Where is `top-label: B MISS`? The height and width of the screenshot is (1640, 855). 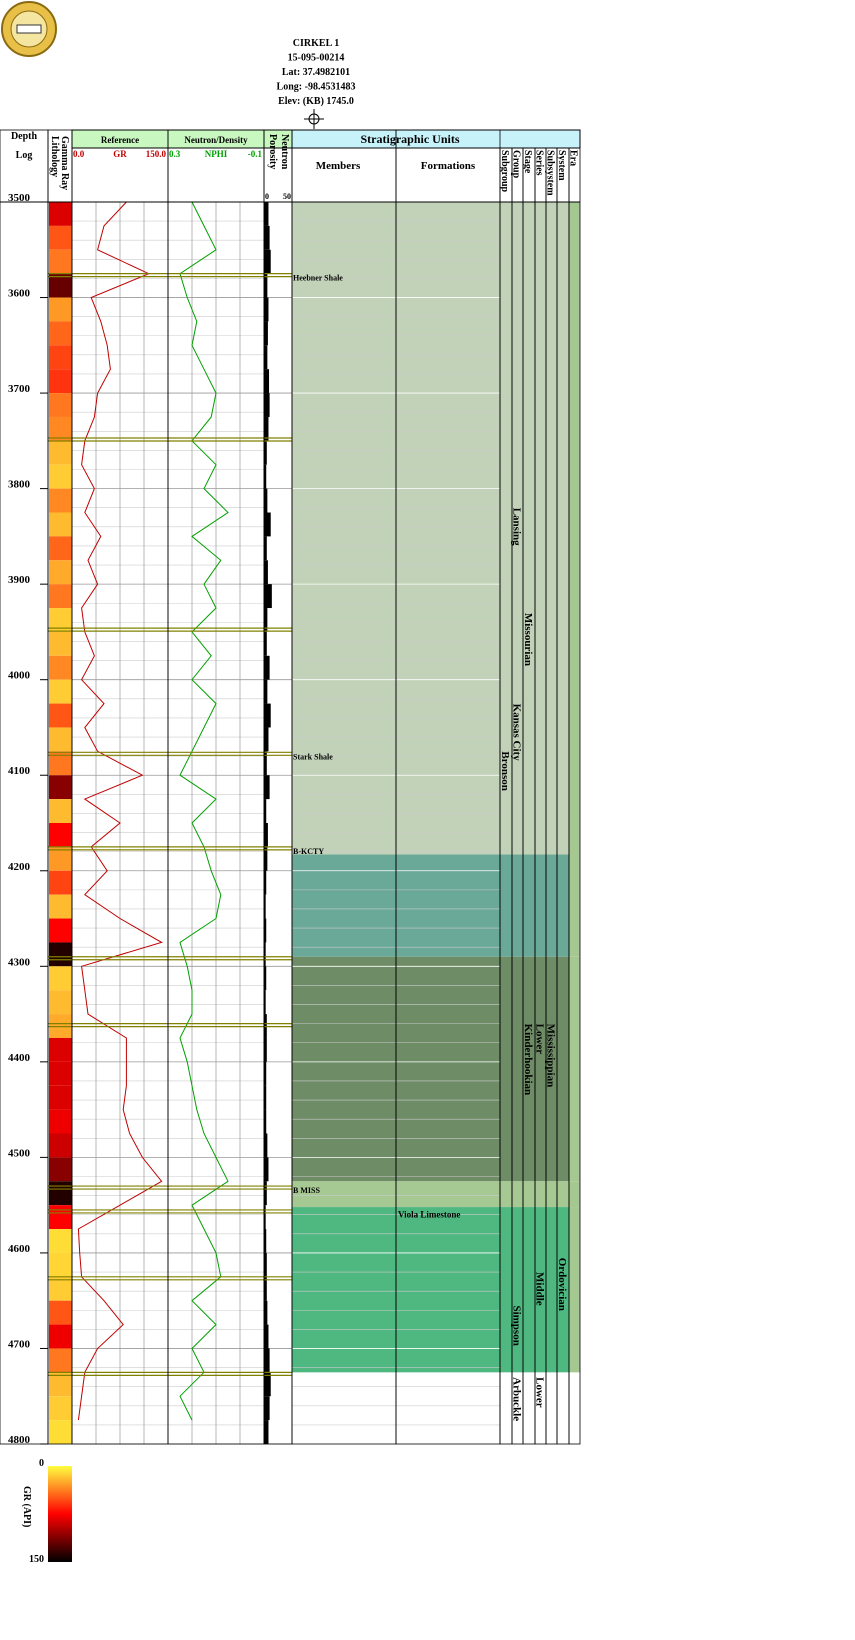 top-label: B MISS is located at coordinates (306, 1190).